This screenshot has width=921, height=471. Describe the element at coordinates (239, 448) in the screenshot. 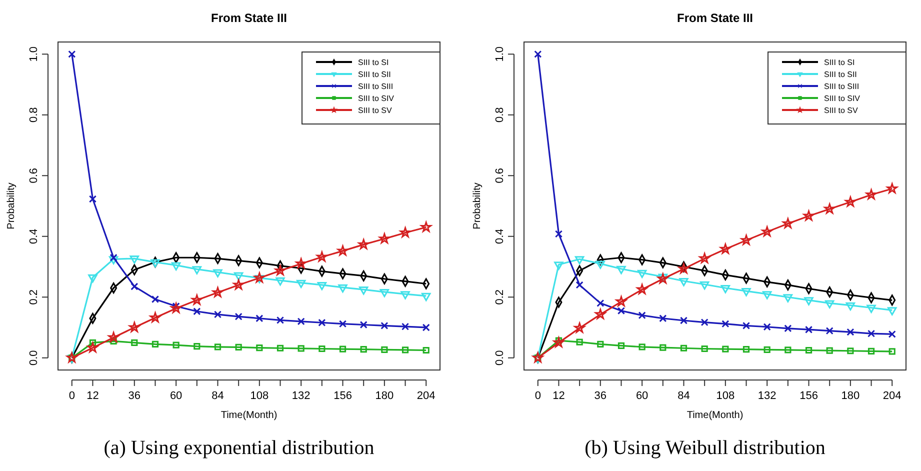

I see `text: (a) Using exponential distribution` at that location.